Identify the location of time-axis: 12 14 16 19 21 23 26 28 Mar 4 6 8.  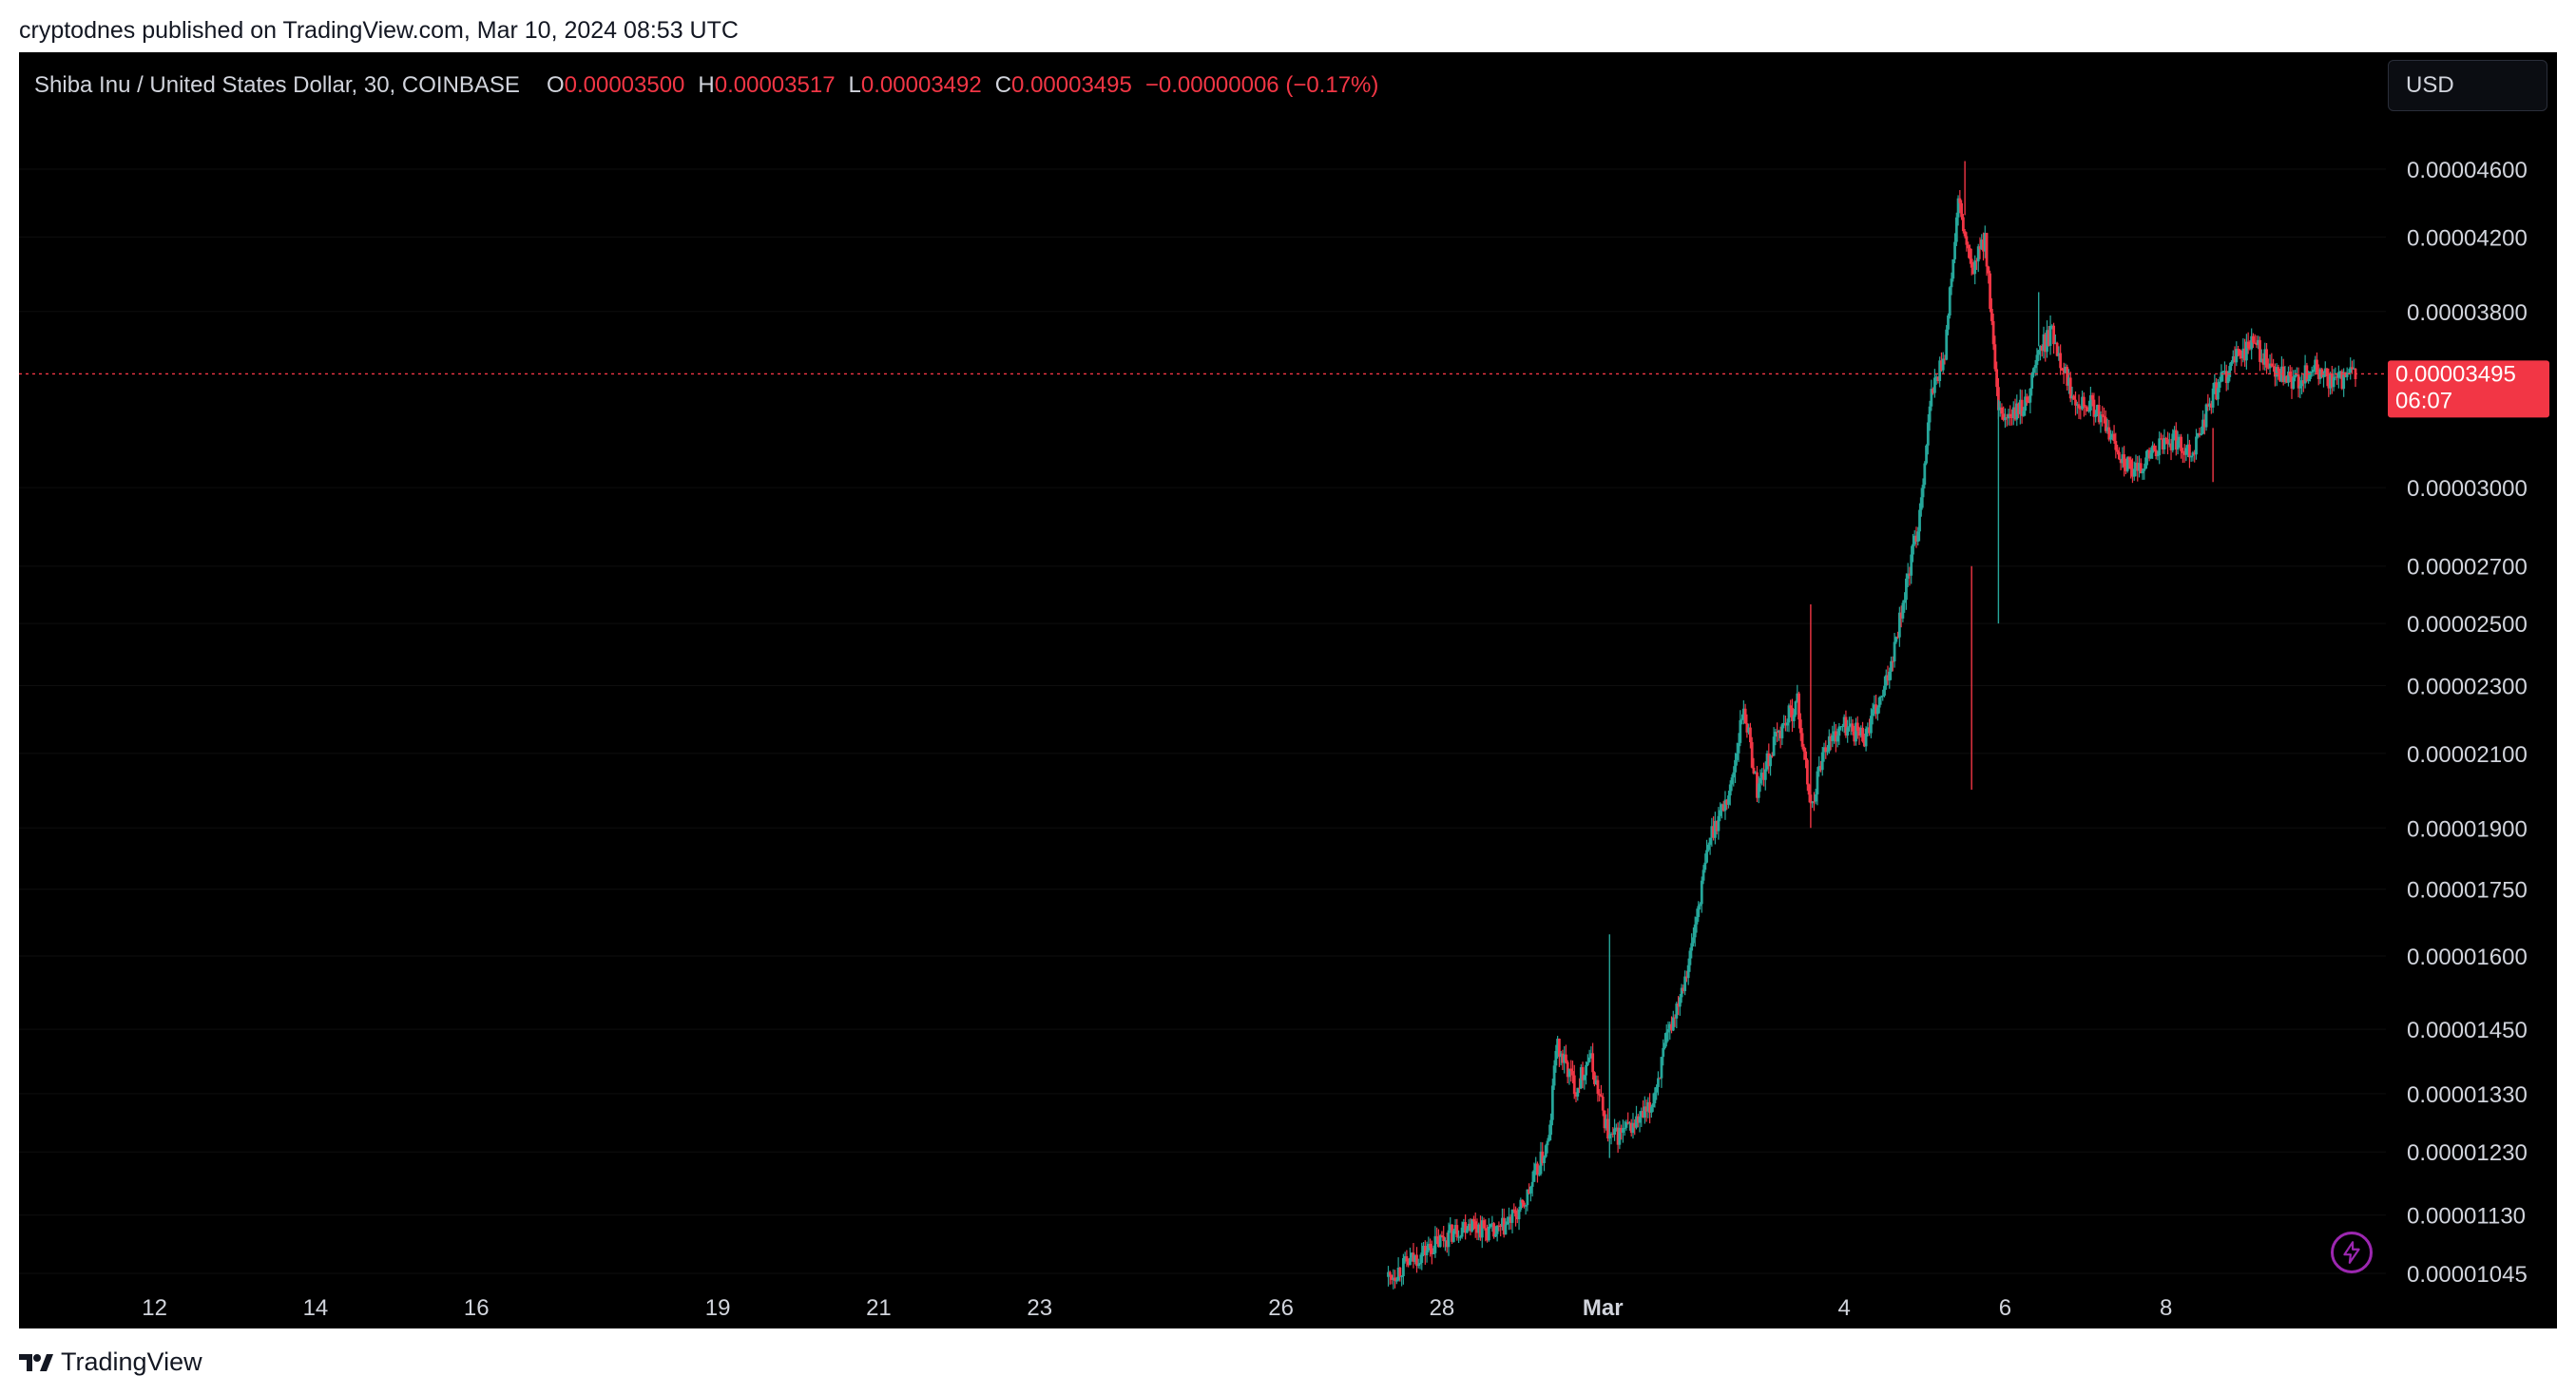
(1157, 1308).